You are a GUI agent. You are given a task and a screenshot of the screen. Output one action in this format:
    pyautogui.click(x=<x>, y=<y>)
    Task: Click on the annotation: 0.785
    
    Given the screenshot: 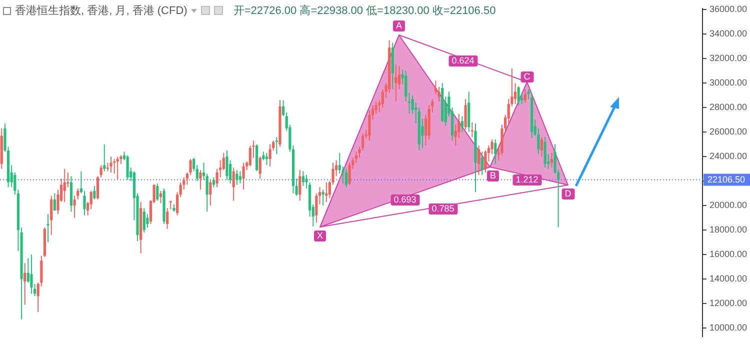 What is the action you would take?
    pyautogui.click(x=443, y=209)
    